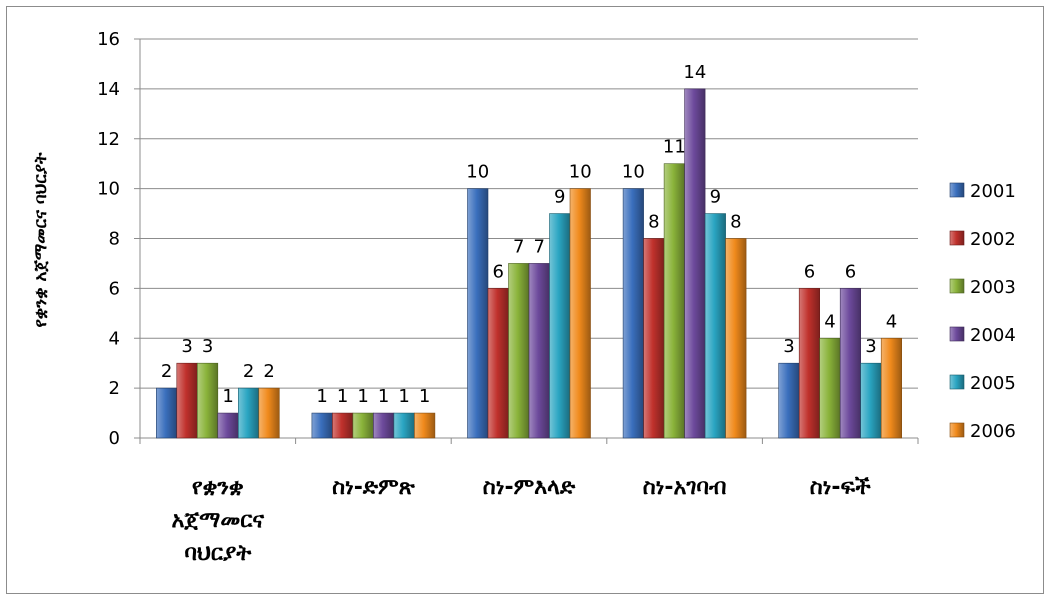 This screenshot has height=600, width=1052. Describe the element at coordinates (993, 335) in the screenshot. I see `legend-label-2004: 2004` at that location.